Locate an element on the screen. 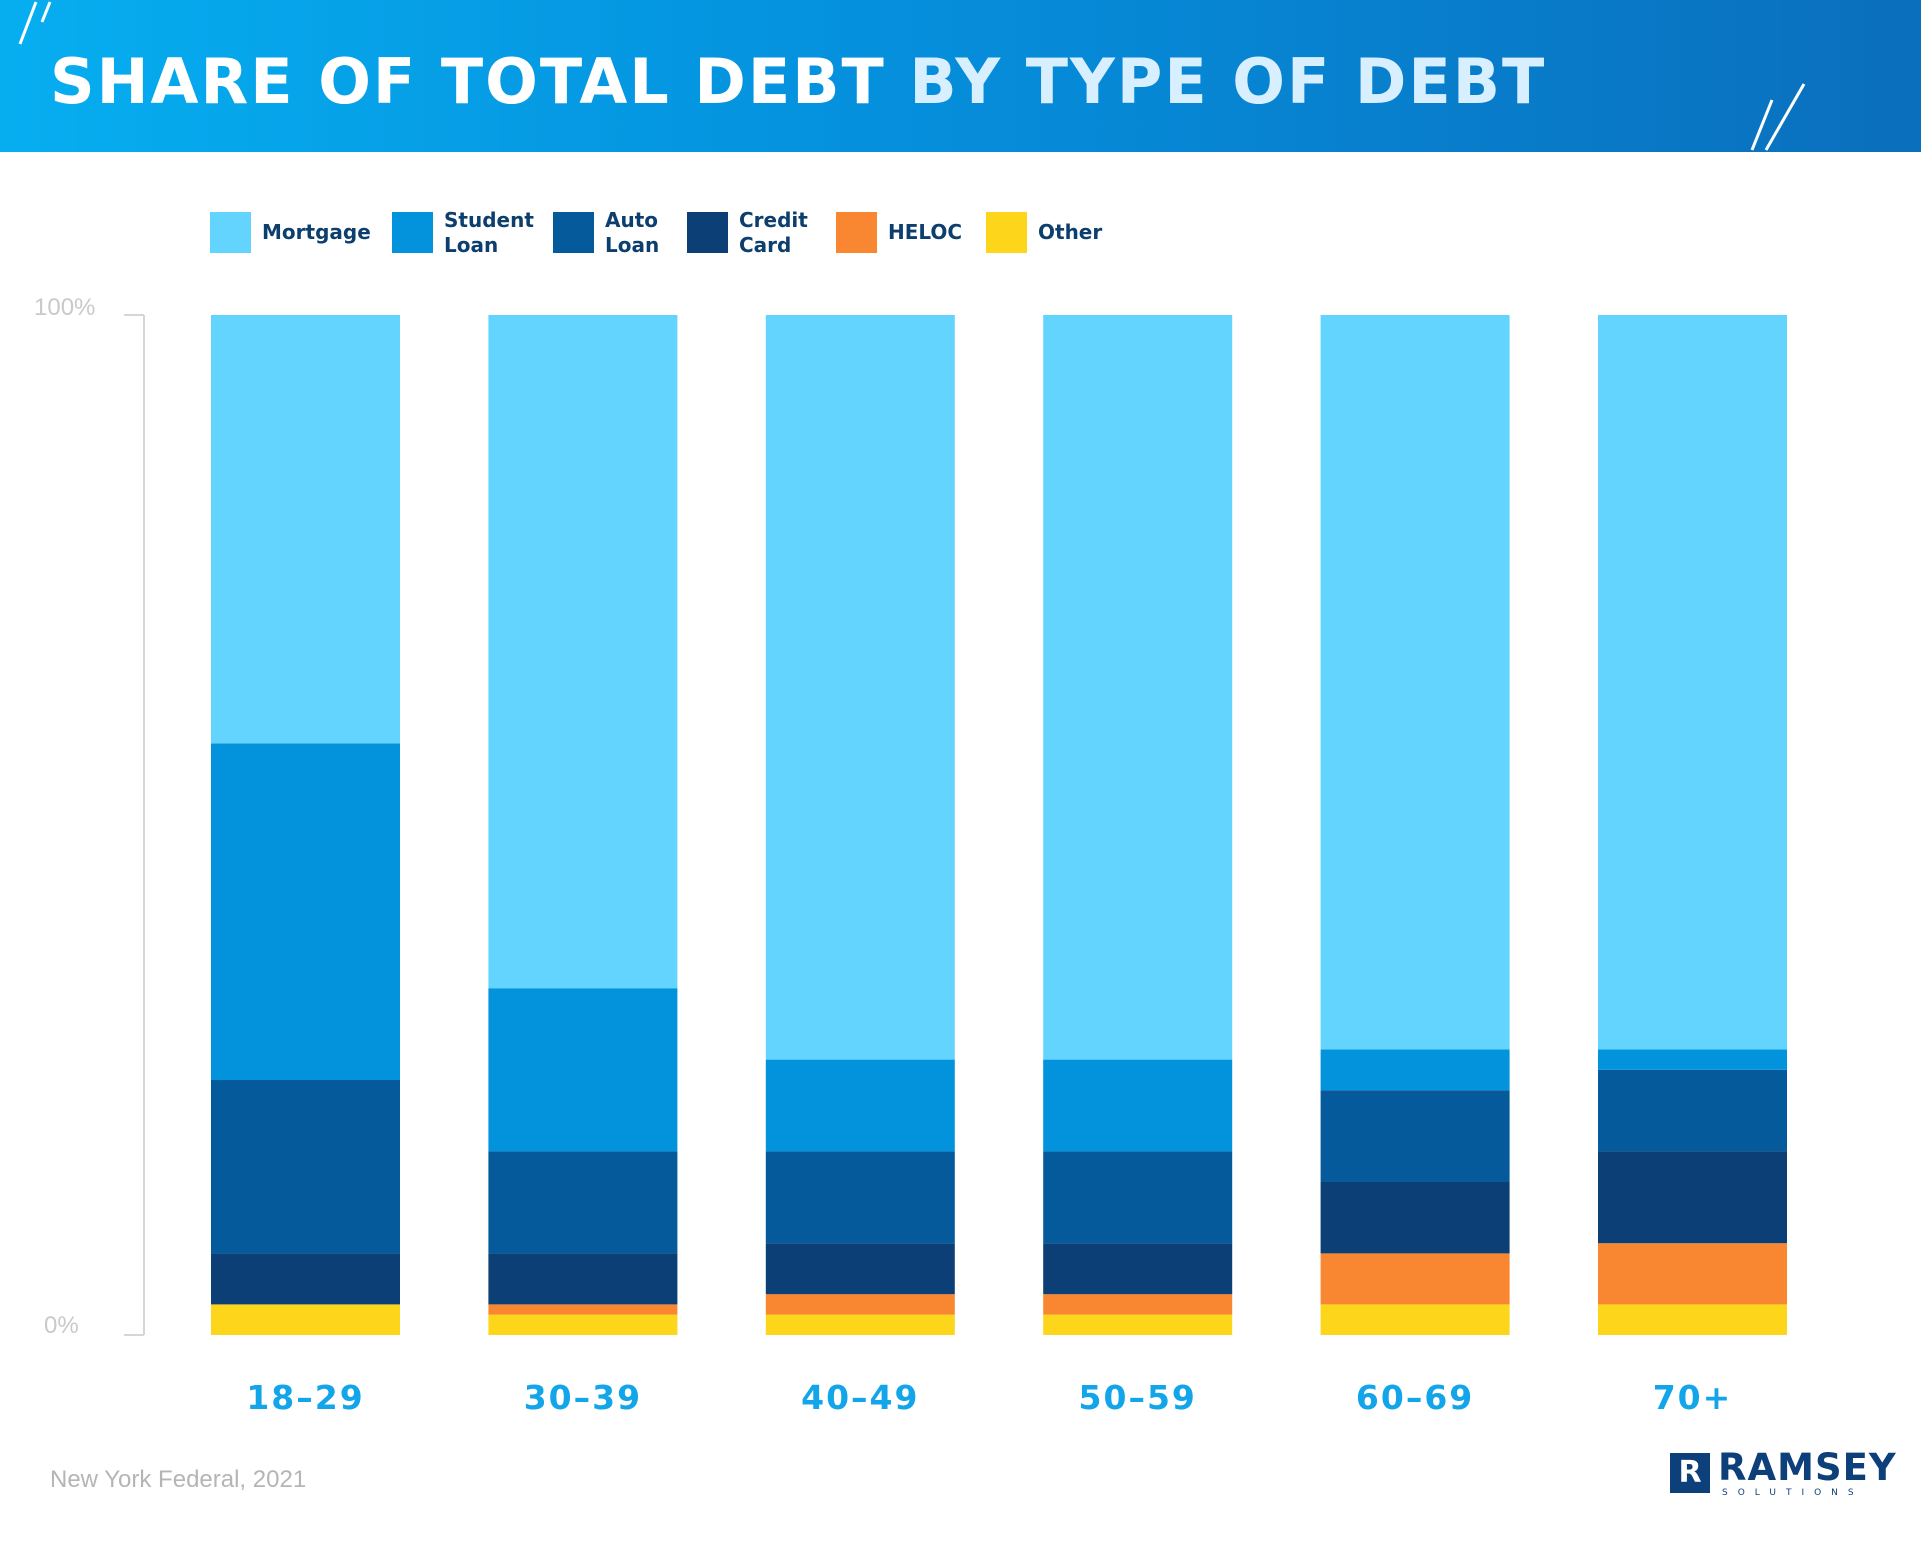  slash-decoration-right is located at coordinates (1778, 117).